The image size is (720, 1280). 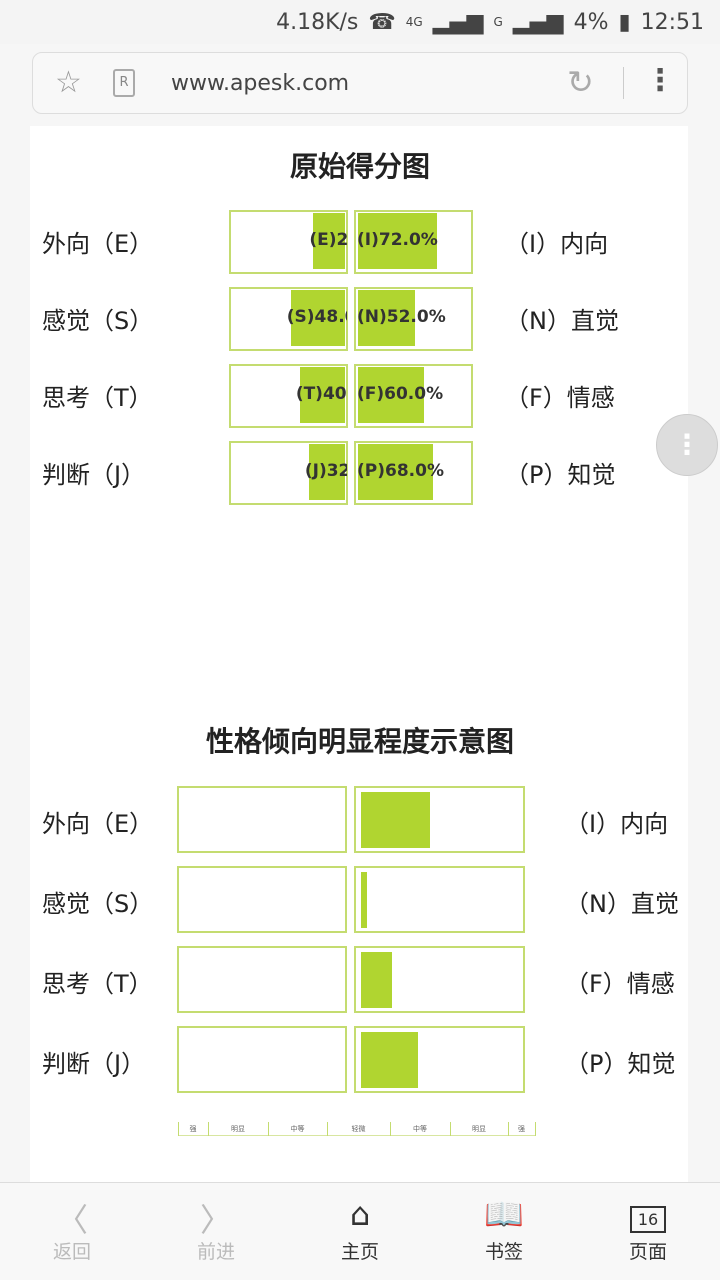 I want to click on more-menu-icon: ⋮, so click(x=660, y=80).